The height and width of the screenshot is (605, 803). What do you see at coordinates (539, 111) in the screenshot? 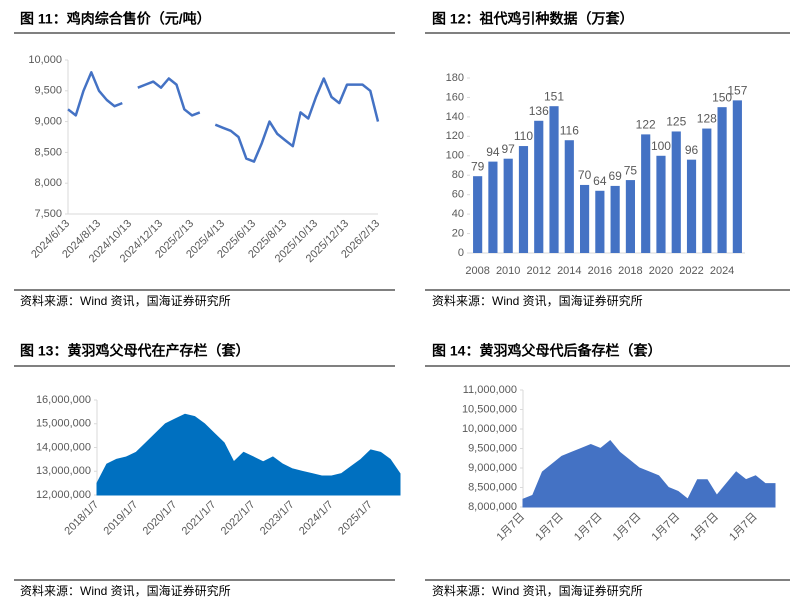
I see `data-label: 136` at bounding box center [539, 111].